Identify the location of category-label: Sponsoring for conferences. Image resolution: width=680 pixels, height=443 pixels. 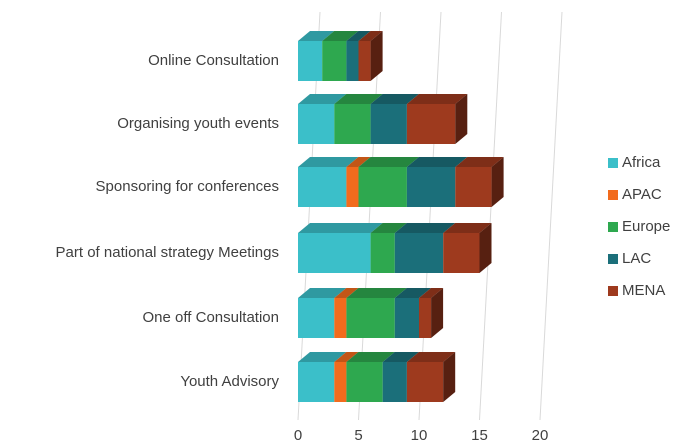
(187, 186).